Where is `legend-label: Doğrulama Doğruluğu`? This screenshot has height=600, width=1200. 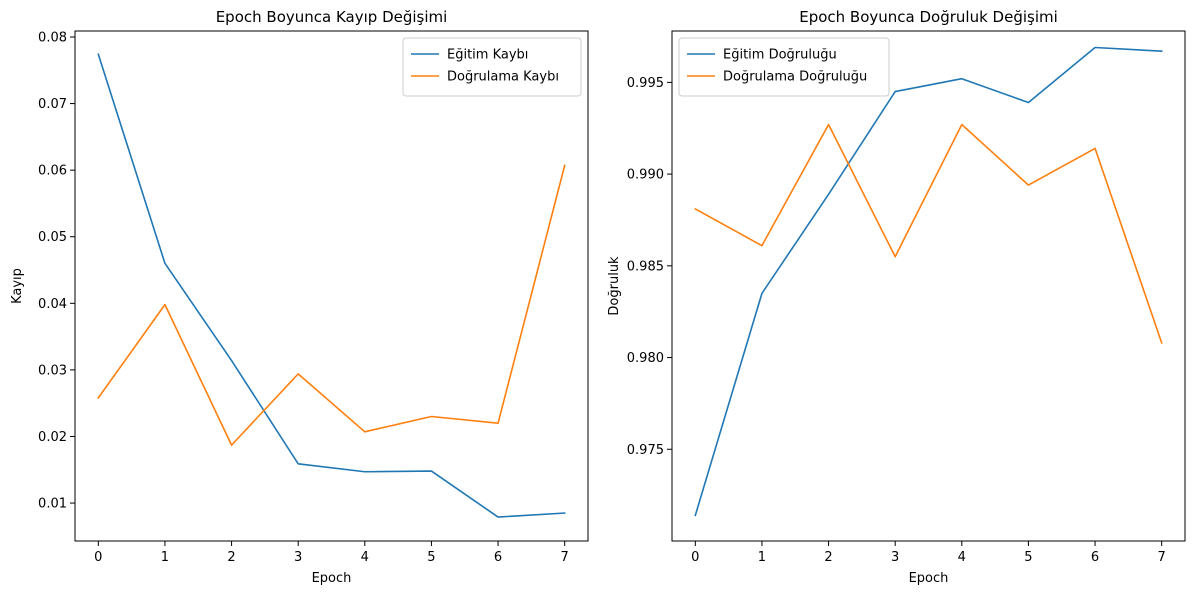 legend-label: Doğrulama Doğruluğu is located at coordinates (795, 77).